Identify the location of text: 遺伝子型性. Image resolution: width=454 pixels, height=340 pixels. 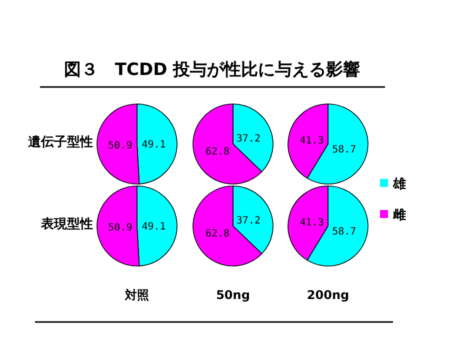
(60, 142).